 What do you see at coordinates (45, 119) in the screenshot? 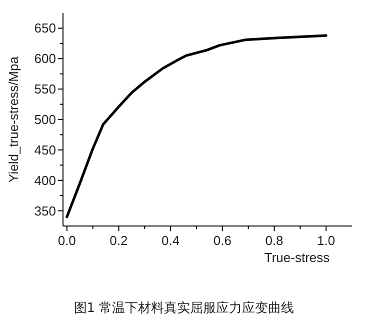
I see `y-tick-label: 500` at bounding box center [45, 119].